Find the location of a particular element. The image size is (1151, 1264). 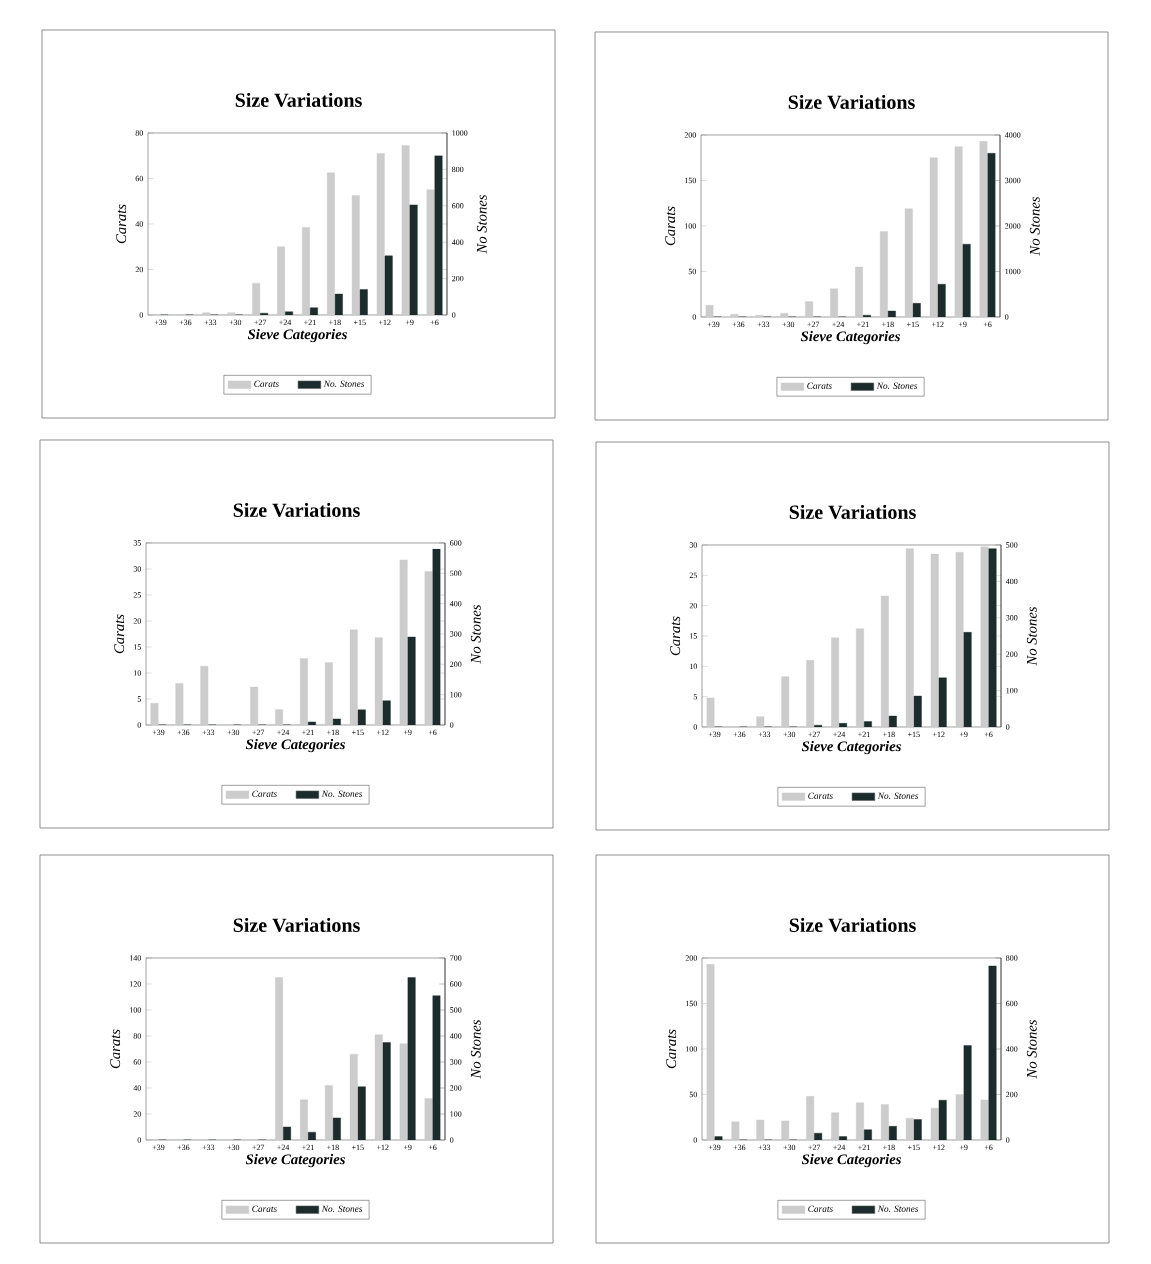

y-tick-label: 120 is located at coordinates (135, 984).